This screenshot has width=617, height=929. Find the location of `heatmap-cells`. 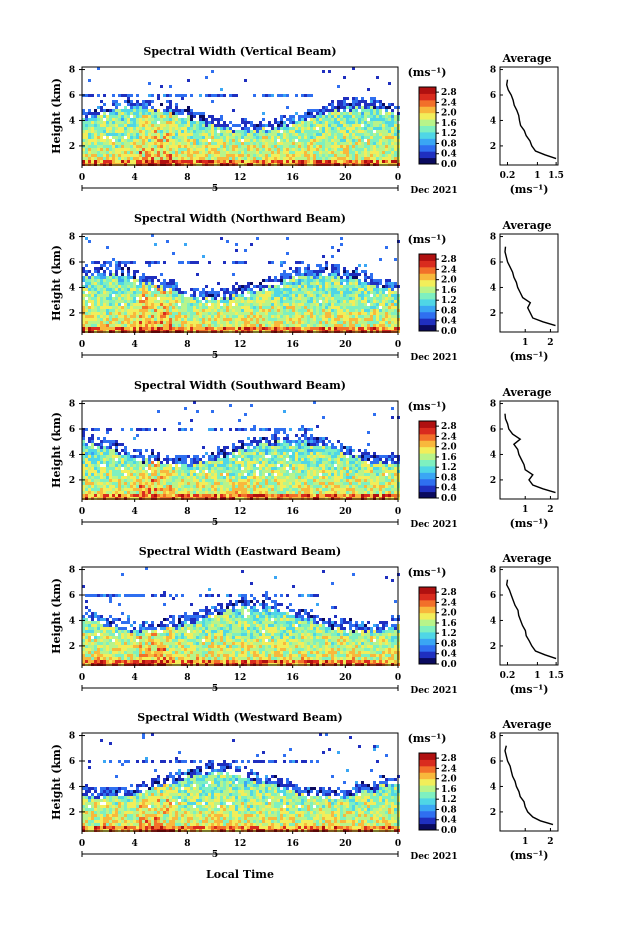

heatmap-cells is located at coordinates (241, 616).